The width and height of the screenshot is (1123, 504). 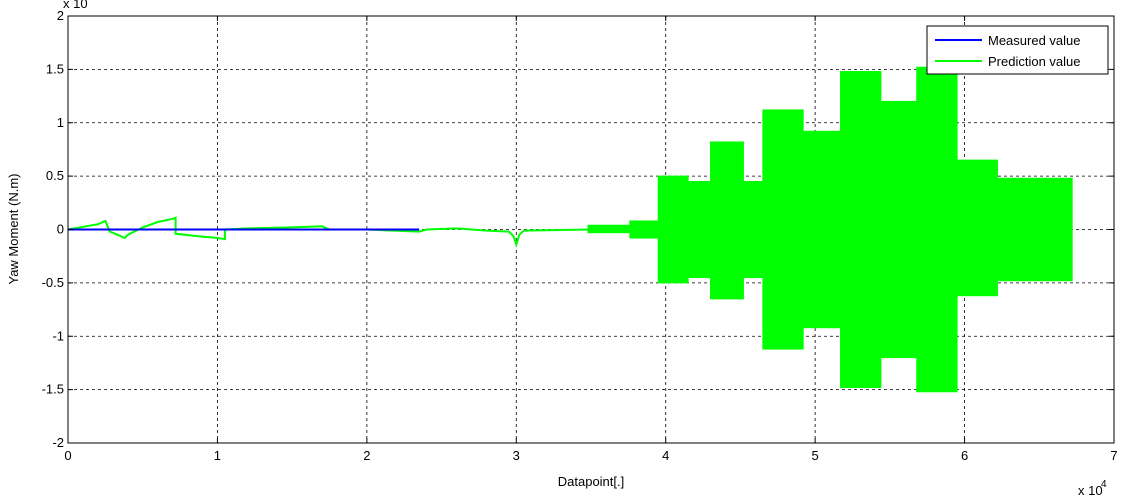 I want to click on x-tick-label: 6, so click(x=964, y=455).